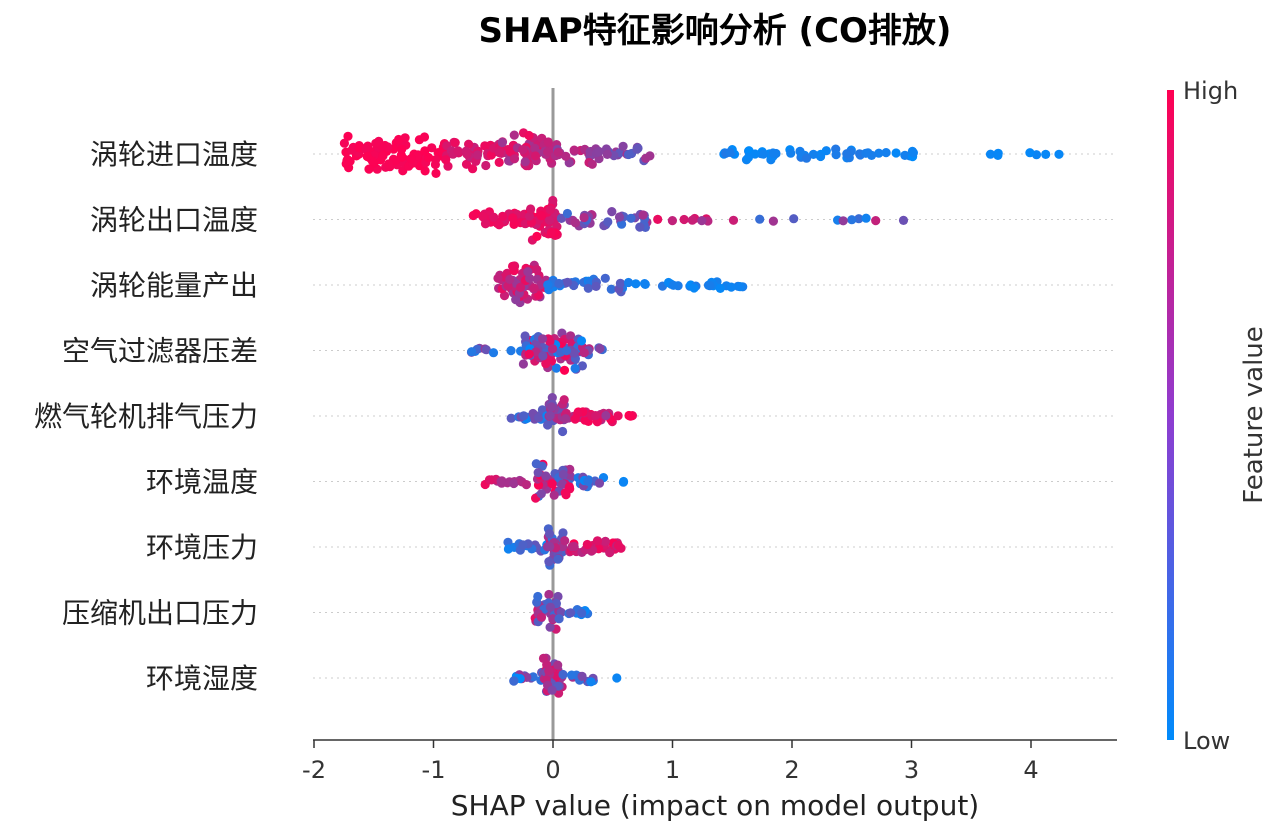  I want to click on colorbar-title: Feature value, so click(1254, 415).